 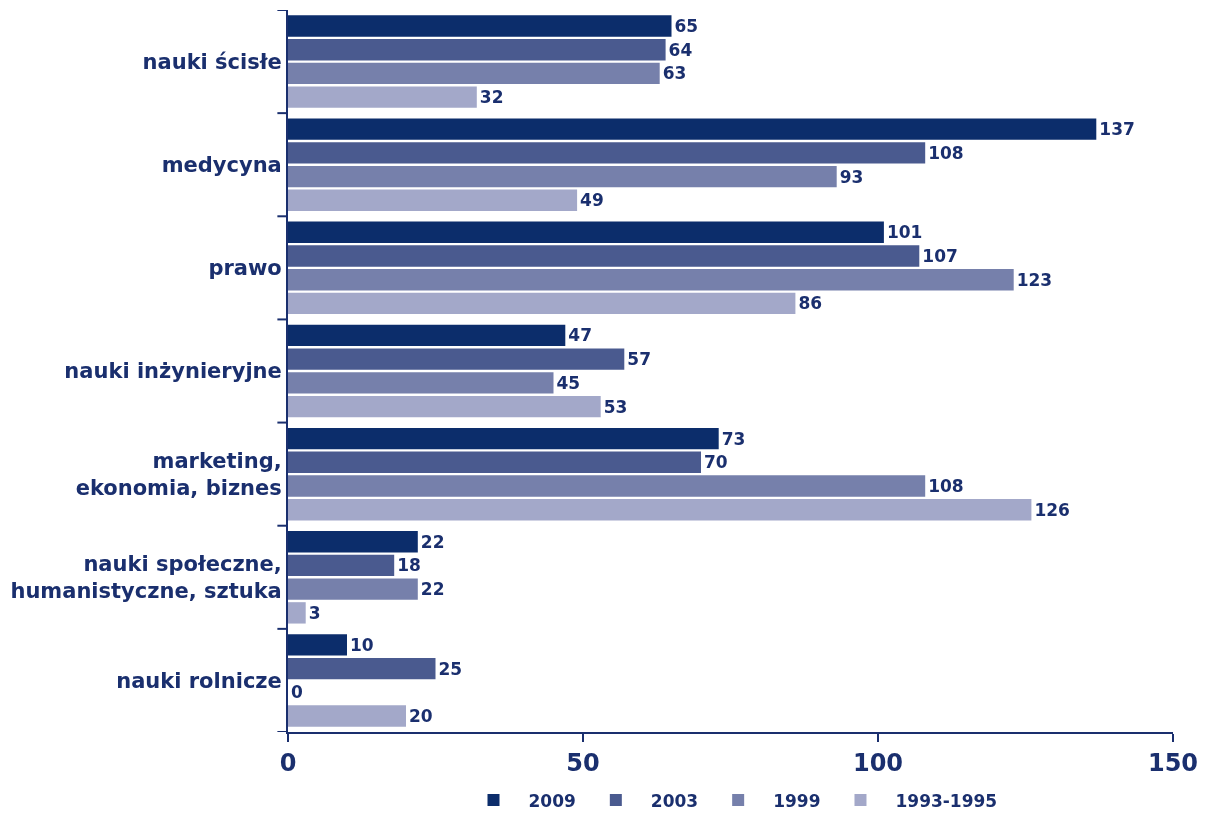 I want to click on data-label: 18, so click(x=409, y=565).